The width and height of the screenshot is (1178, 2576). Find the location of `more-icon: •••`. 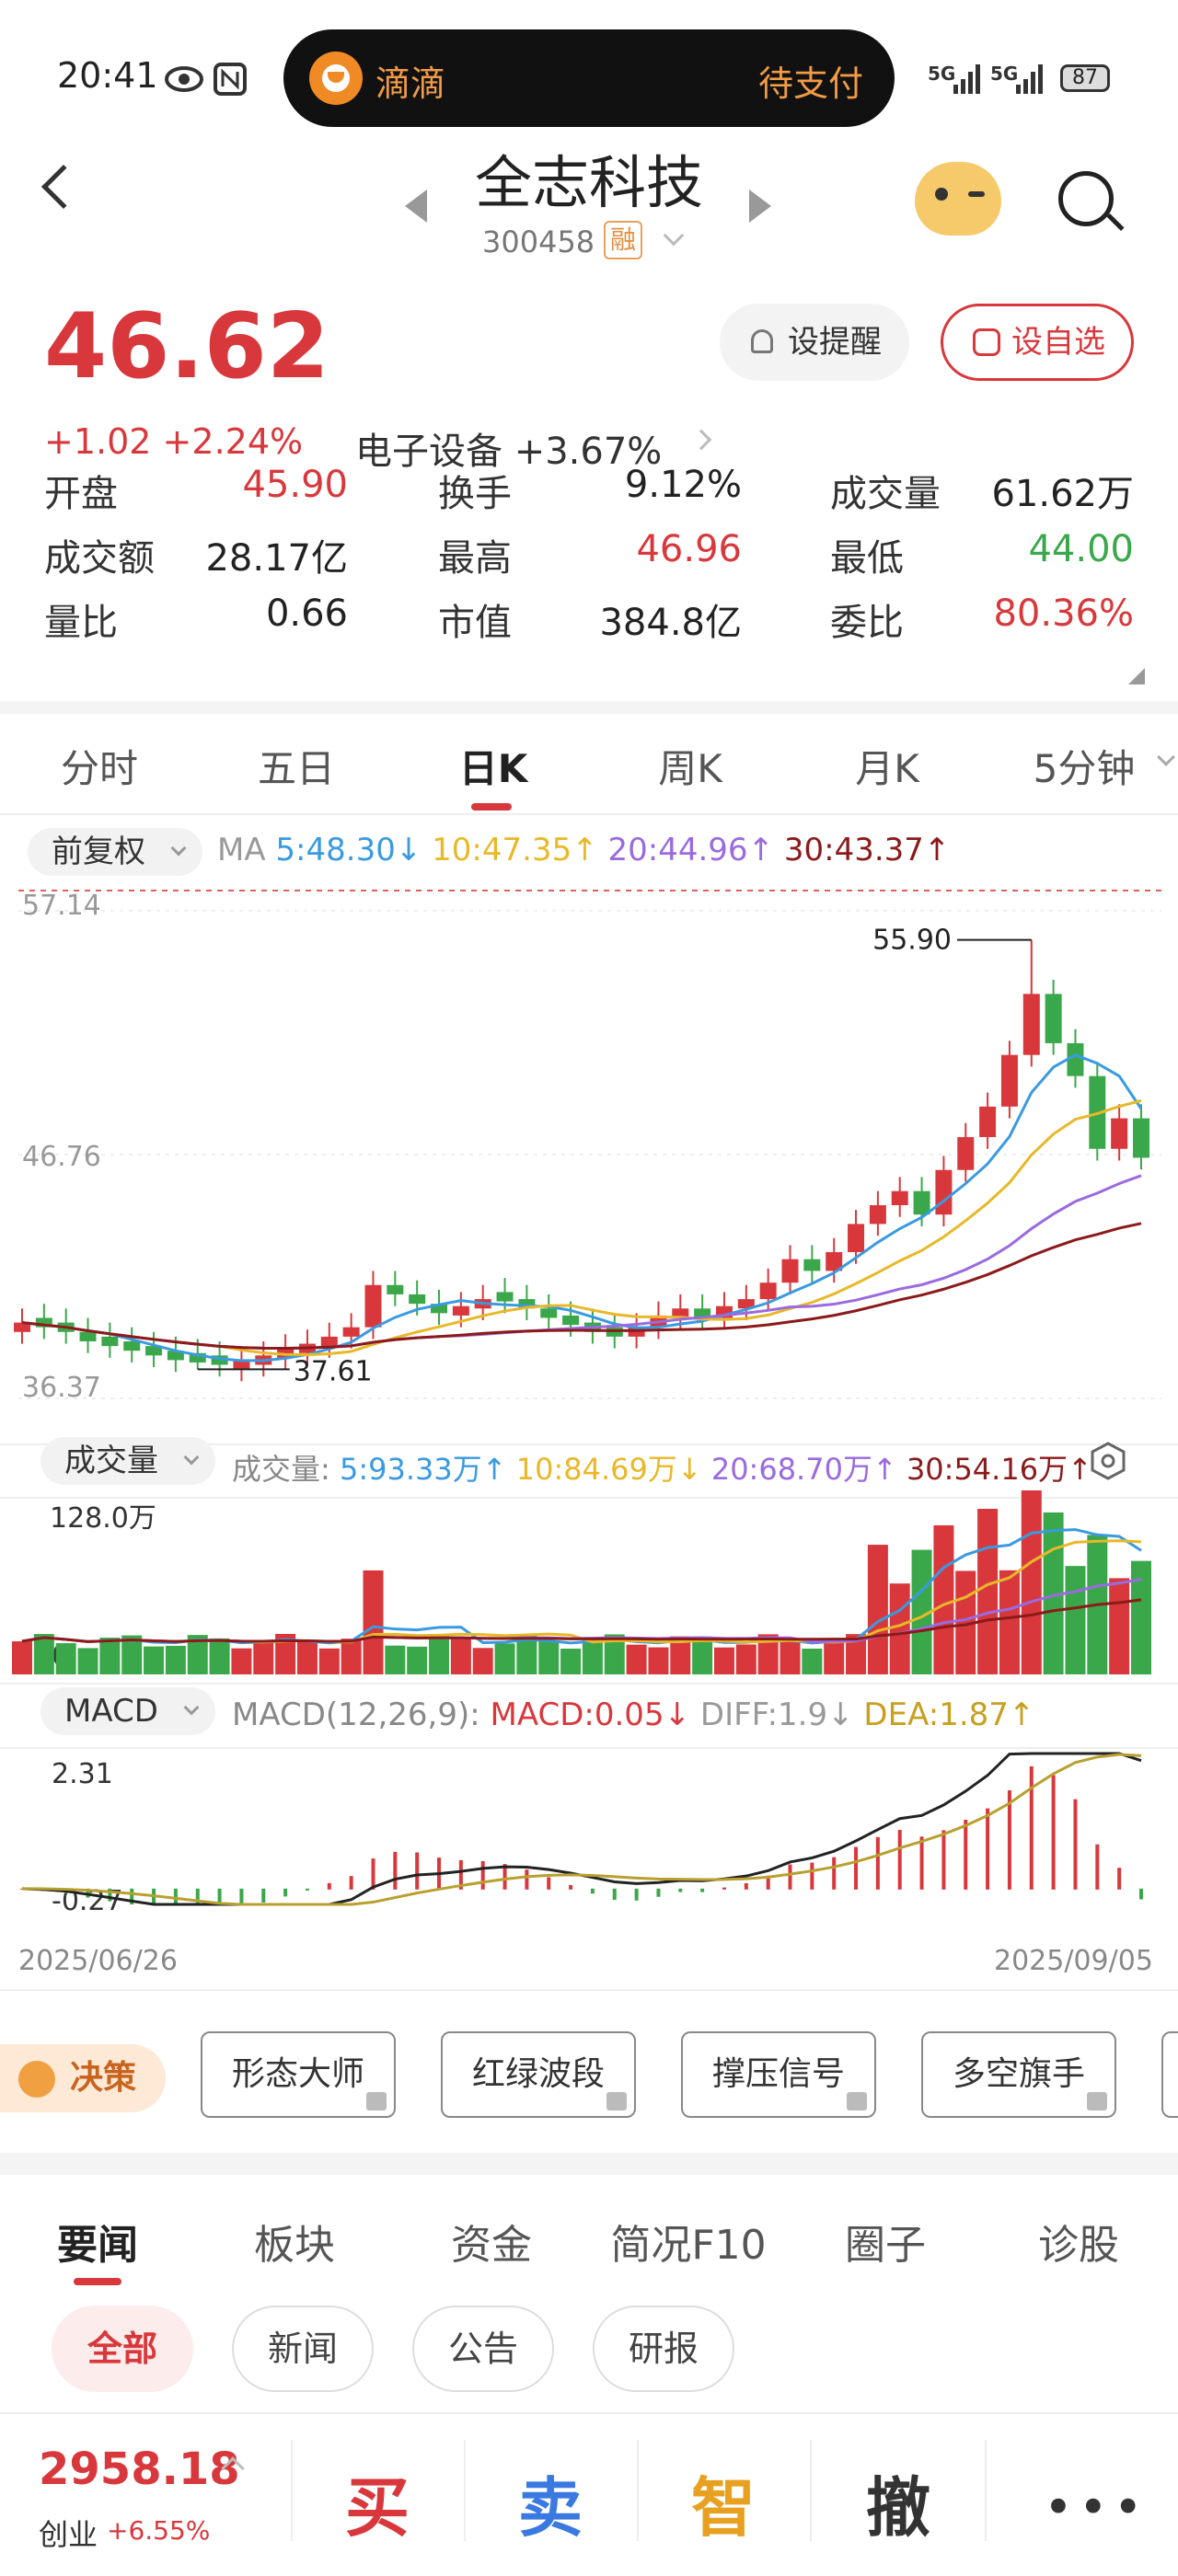

more-icon: ••• is located at coordinates (1096, 2507).